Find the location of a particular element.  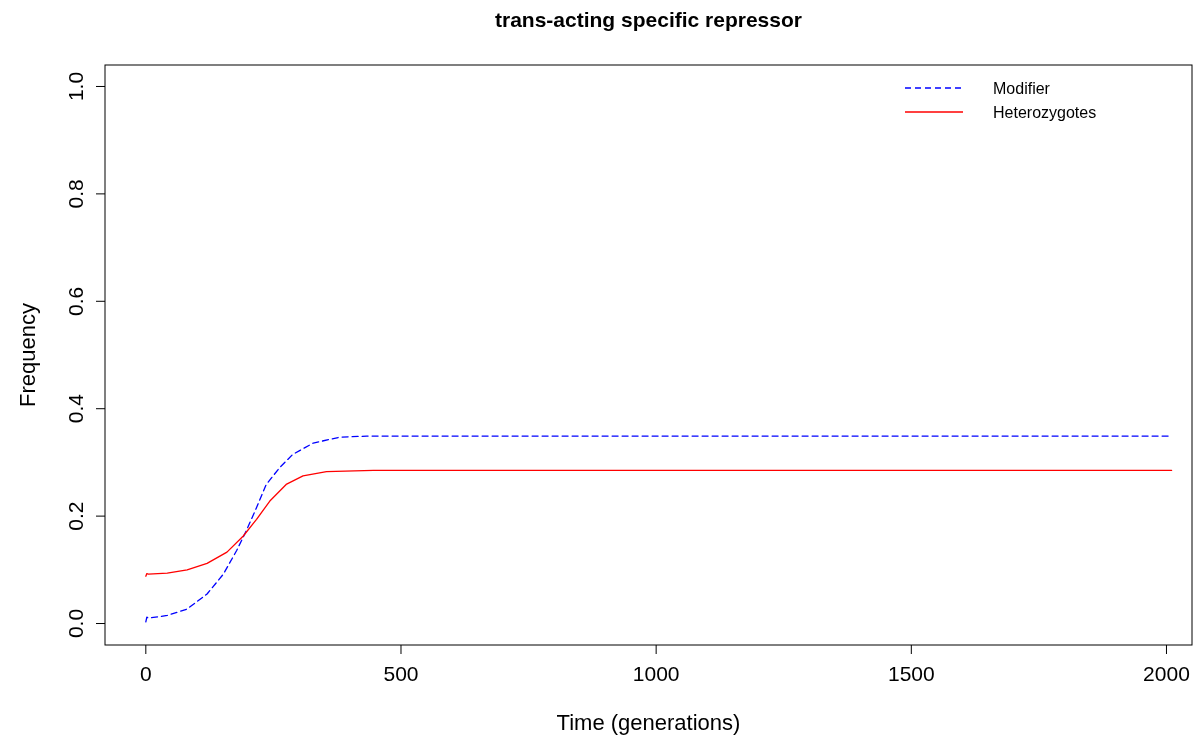

y-tick-label: 0.4 is located at coordinates (75, 408).